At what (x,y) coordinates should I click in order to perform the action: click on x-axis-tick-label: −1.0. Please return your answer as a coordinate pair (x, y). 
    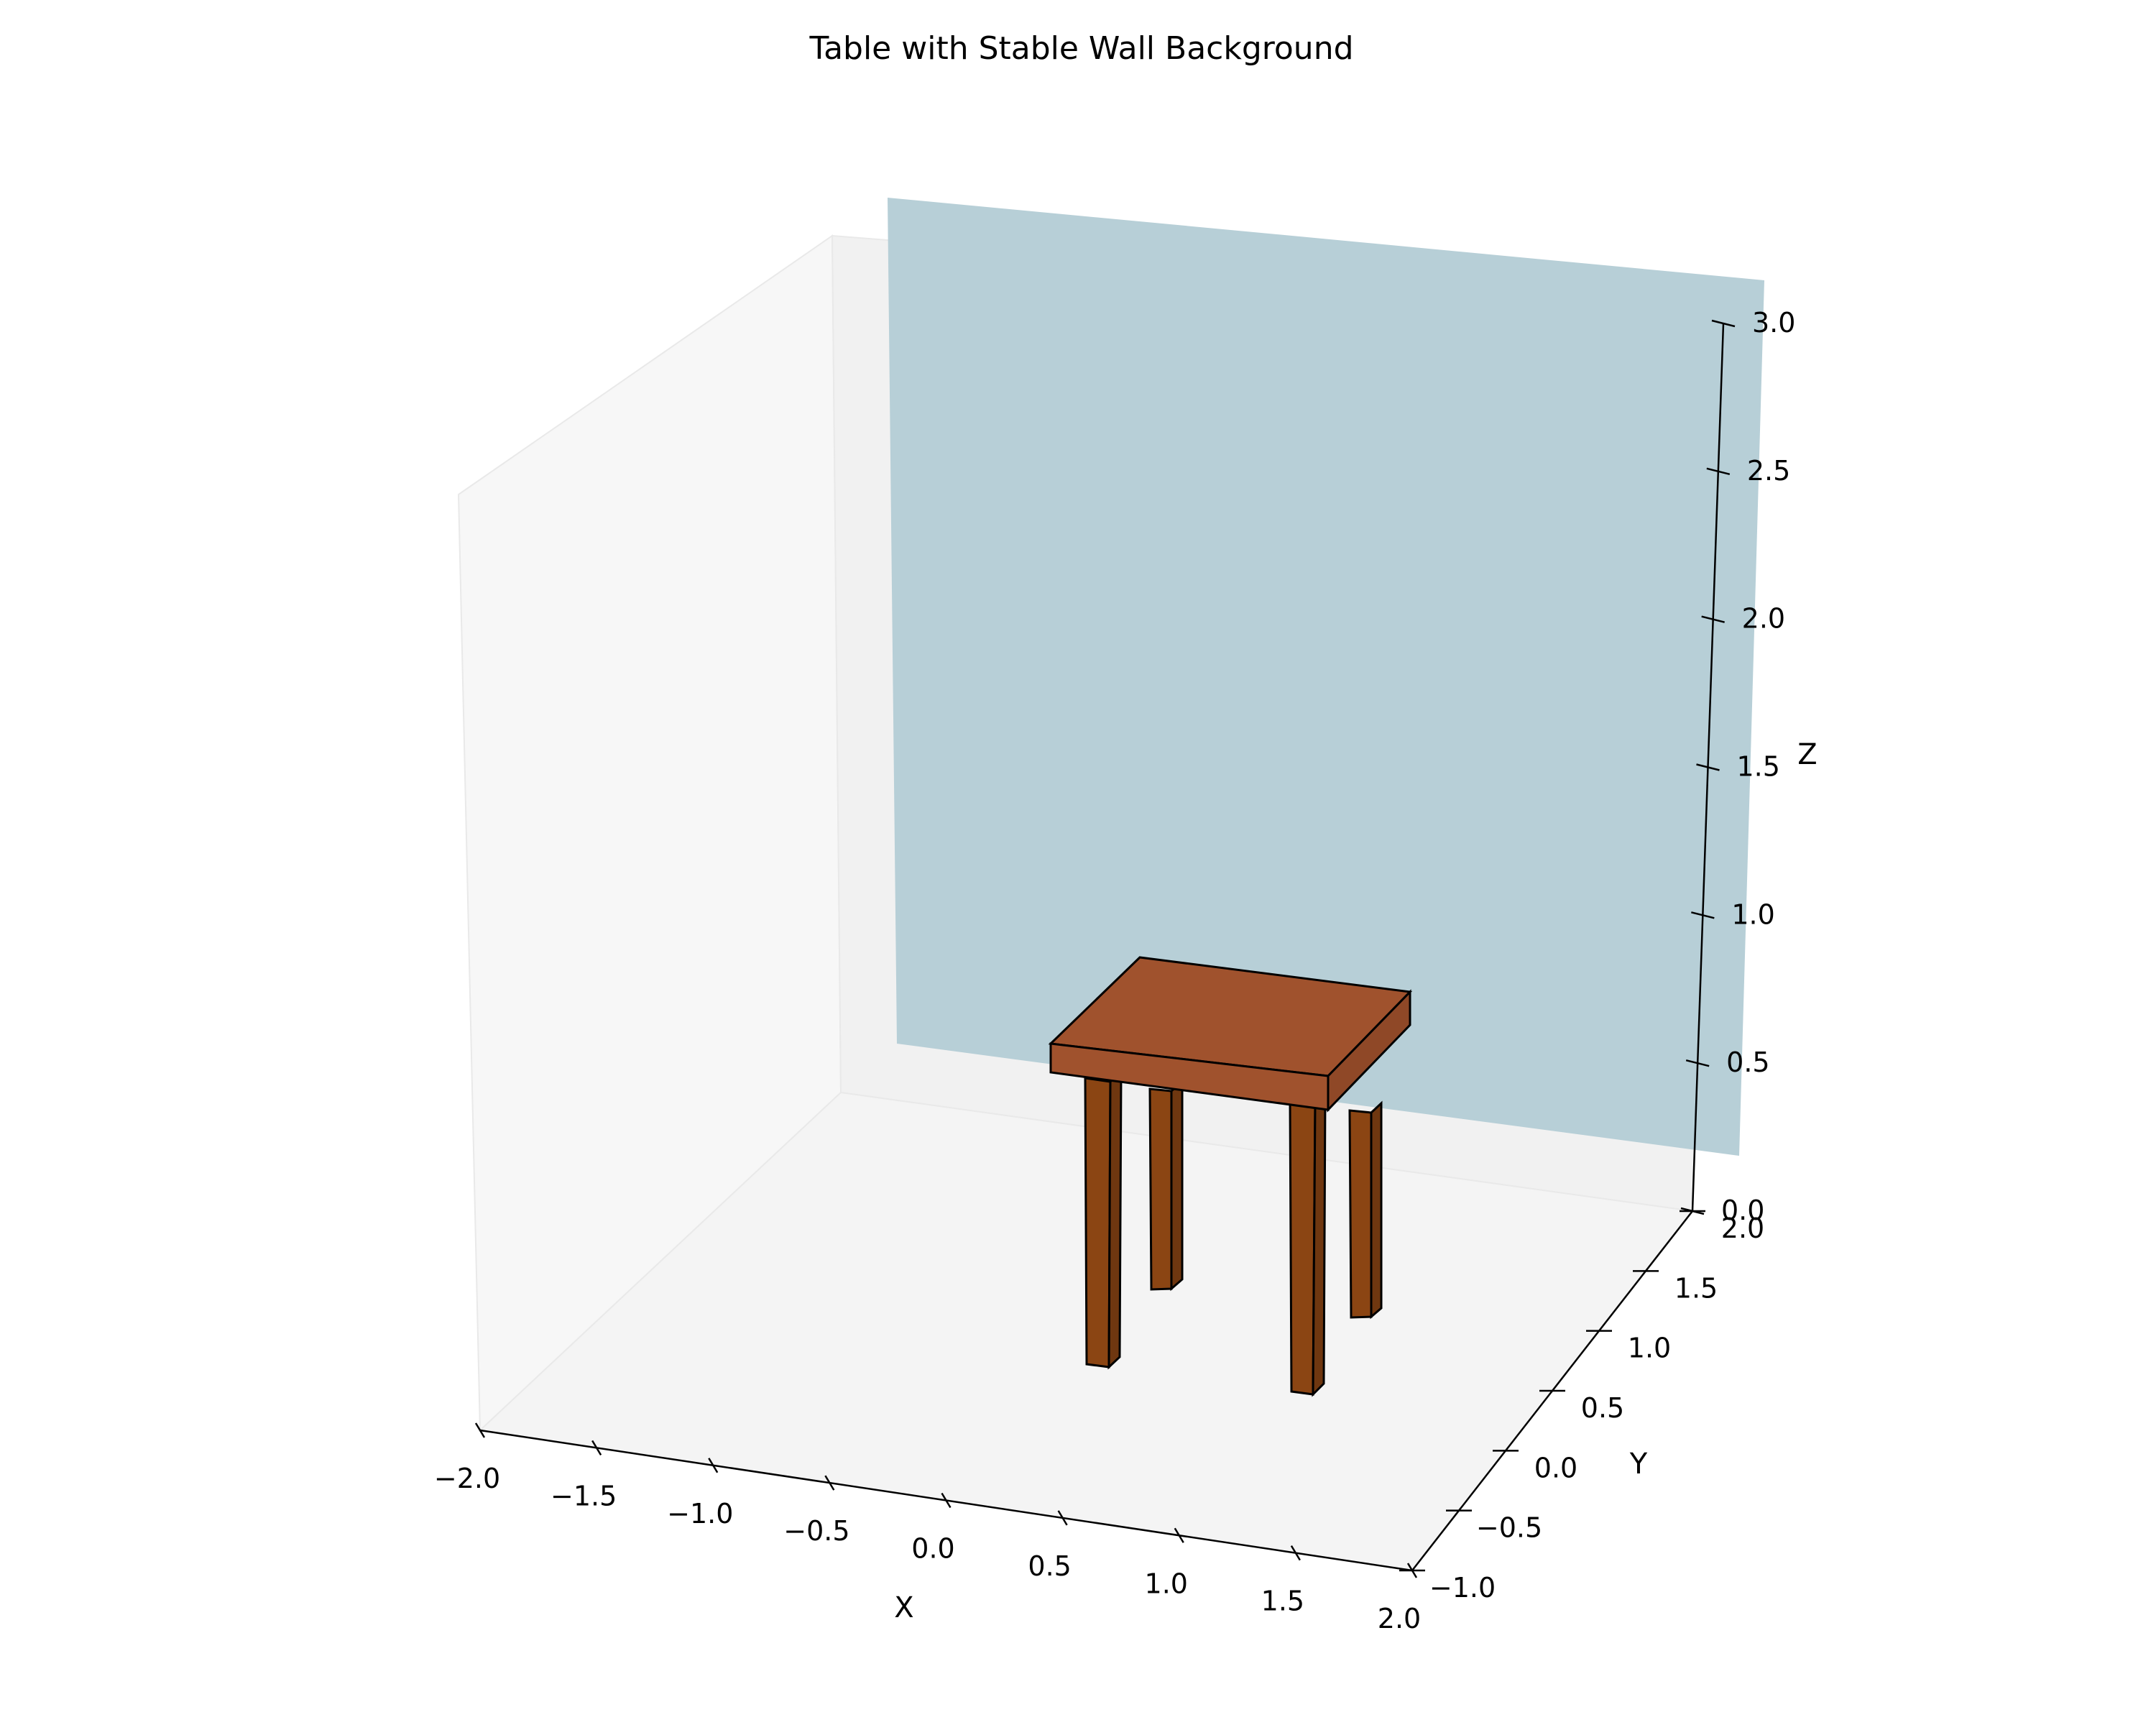
    Looking at the image, I should click on (700, 1514).